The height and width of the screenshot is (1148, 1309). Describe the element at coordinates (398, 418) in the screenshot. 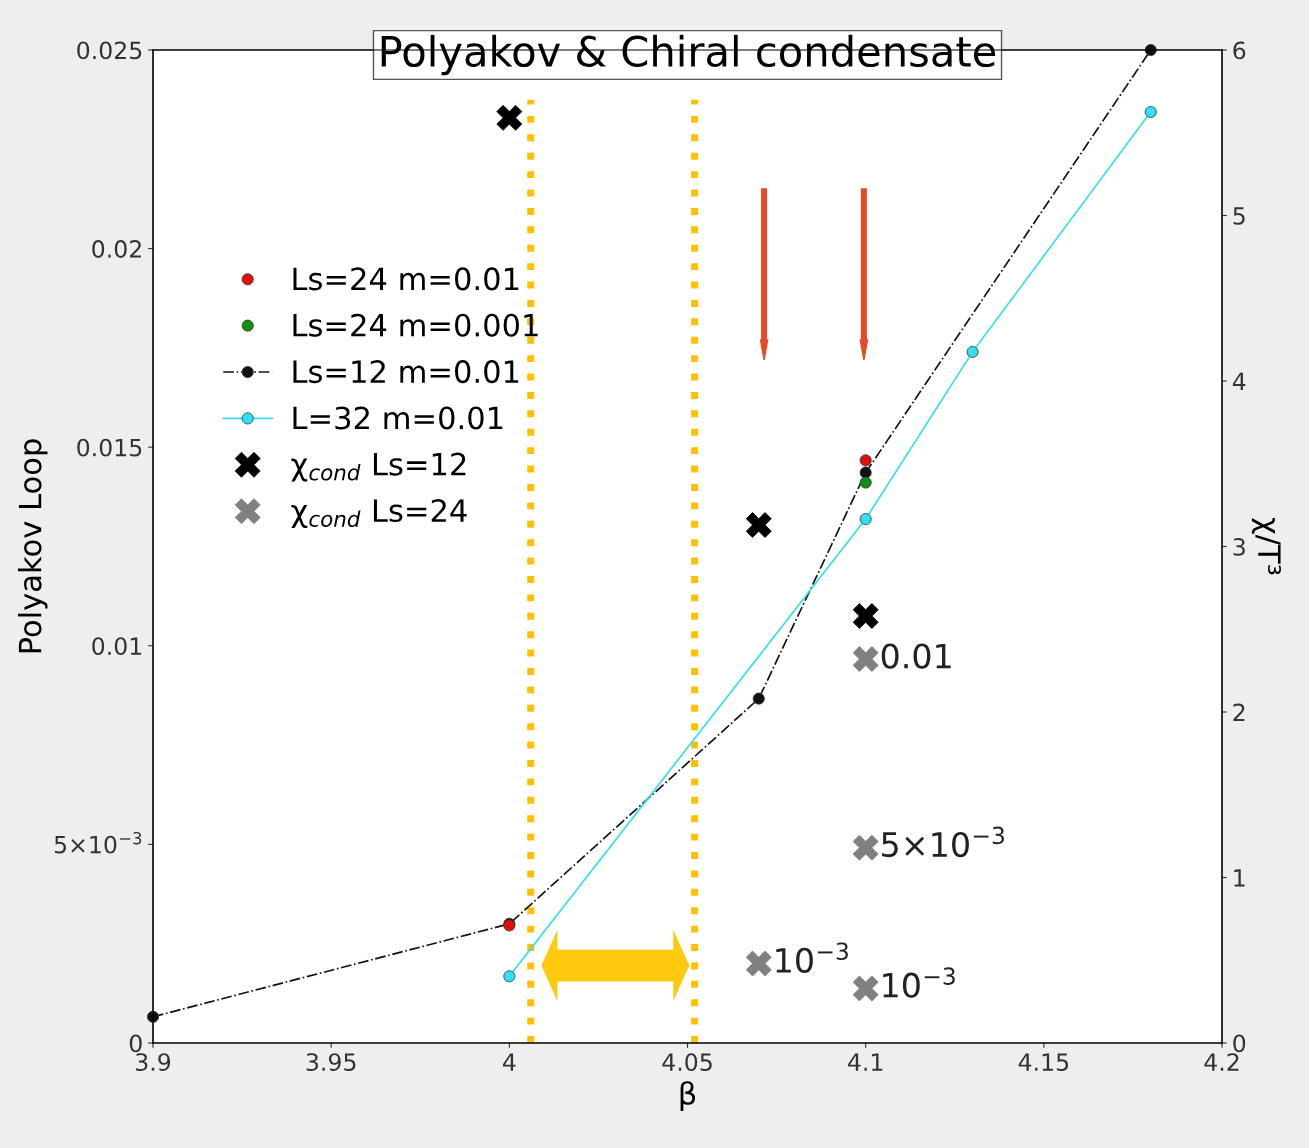

I see `legend-label: L=32 m=0.01` at that location.